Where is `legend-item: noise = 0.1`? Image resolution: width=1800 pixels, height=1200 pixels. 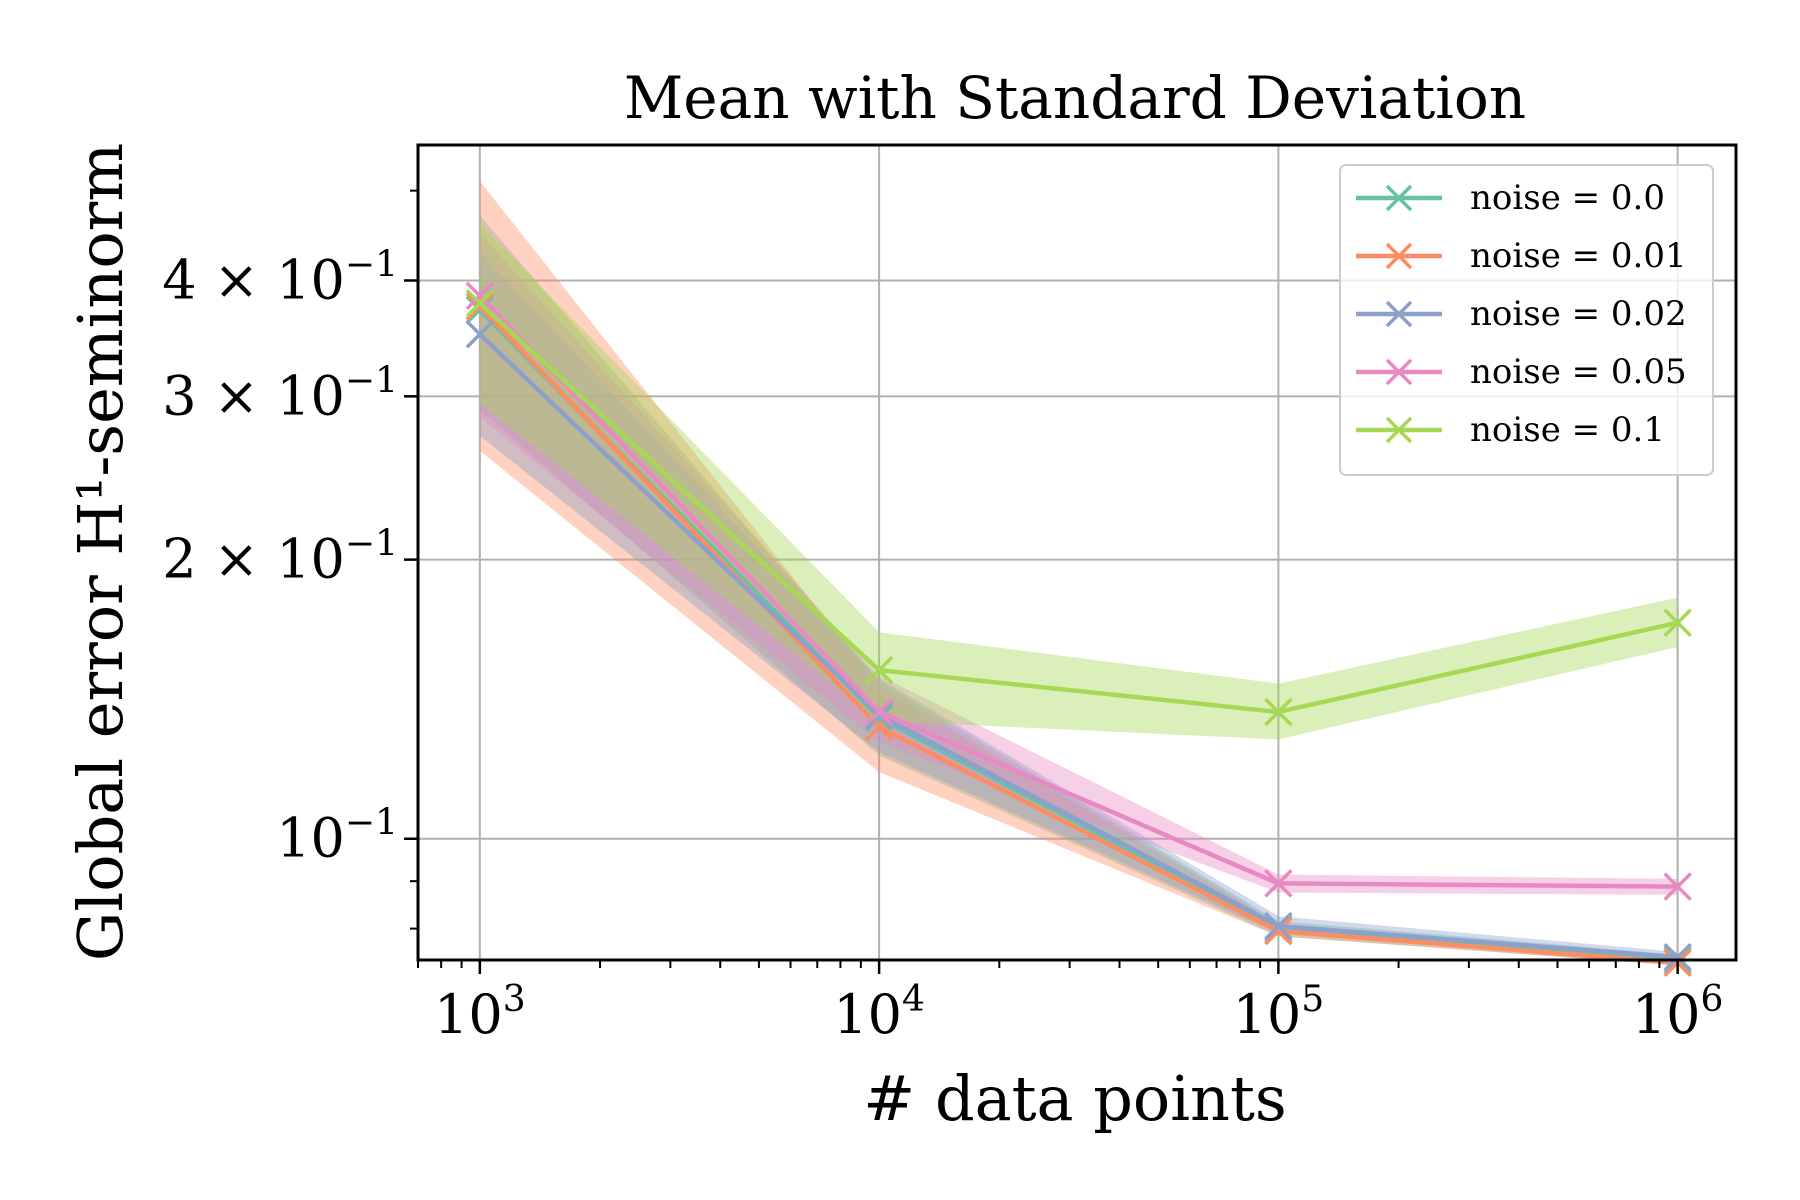
legend-item: noise = 0.1 is located at coordinates (1510, 430).